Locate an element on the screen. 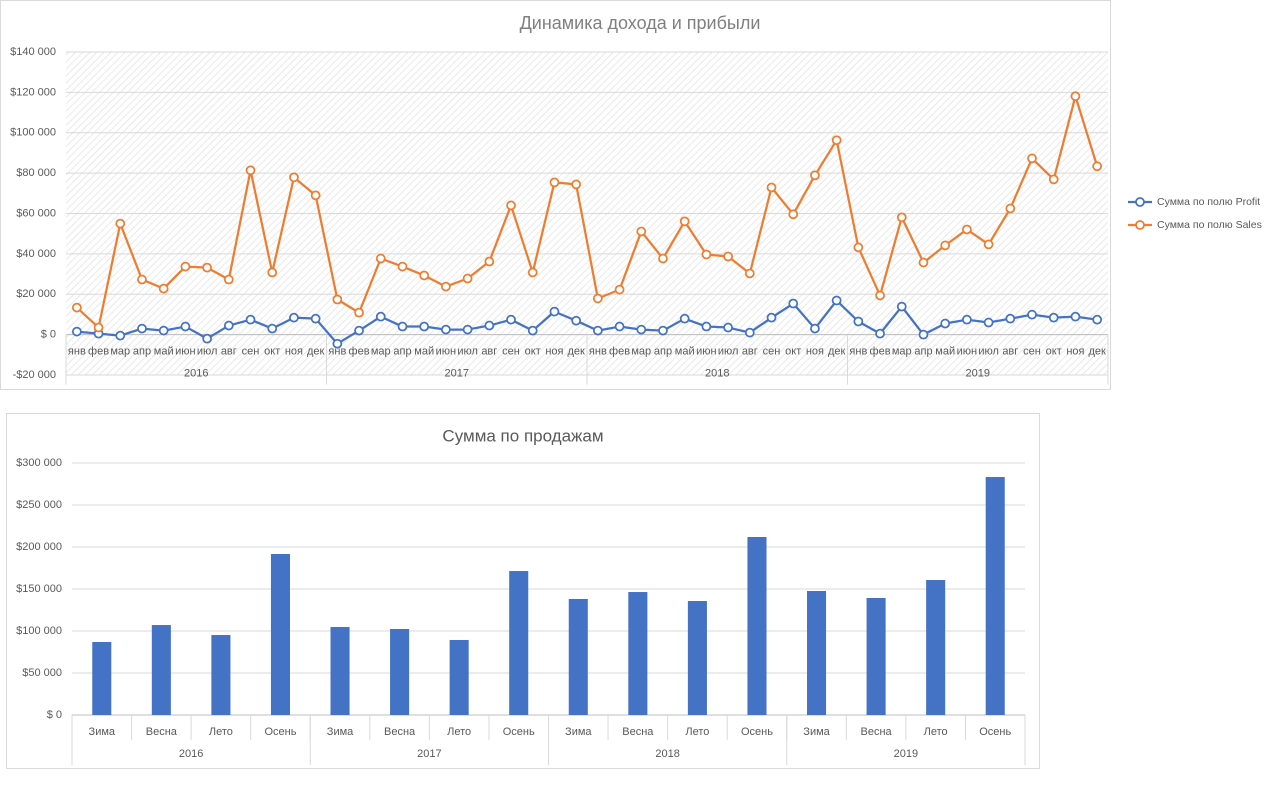  group-label: 2017 is located at coordinates (429, 754).